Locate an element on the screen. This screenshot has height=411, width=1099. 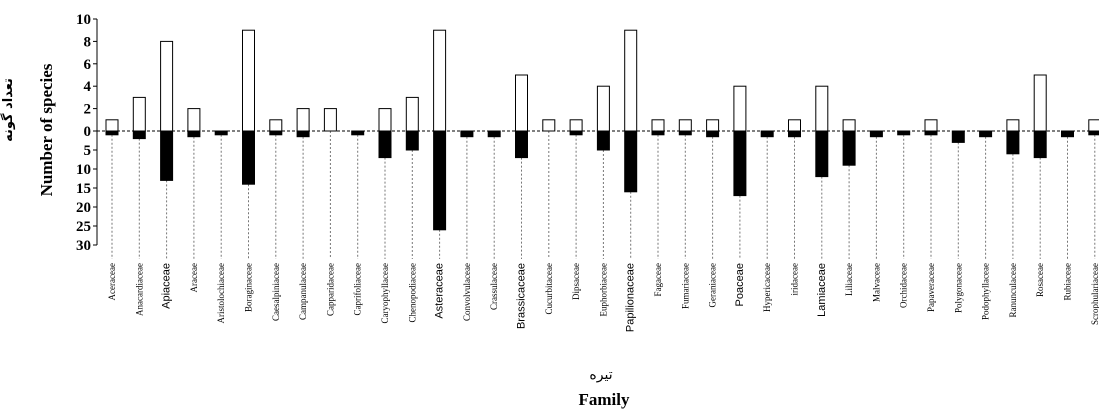
category-label: Rubiaceae is located at coordinates (1068, 281).